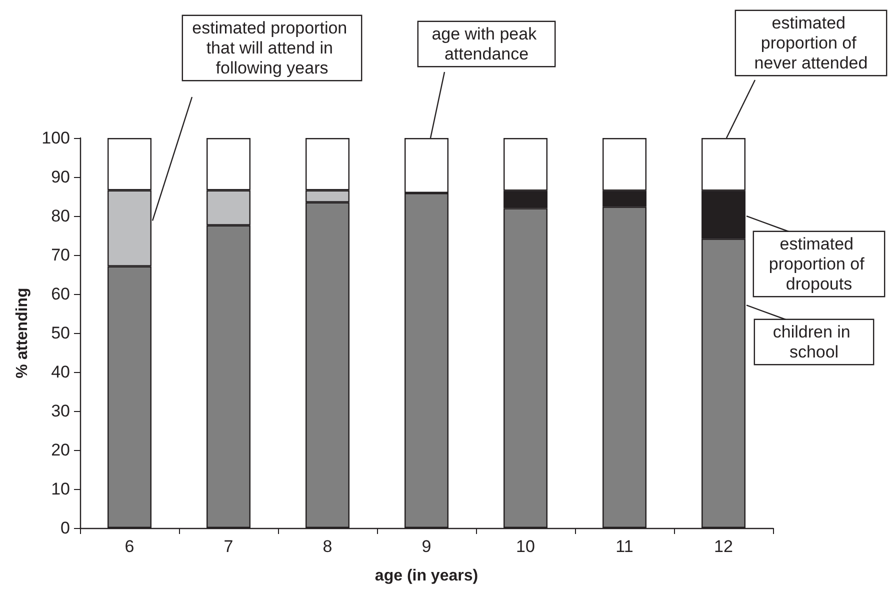  What do you see at coordinates (723, 546) in the screenshot?
I see `x-tick-label: 12` at bounding box center [723, 546].